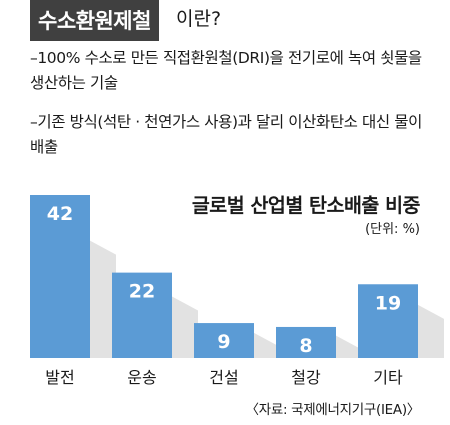  I want to click on value-label: 42, so click(60, 214).